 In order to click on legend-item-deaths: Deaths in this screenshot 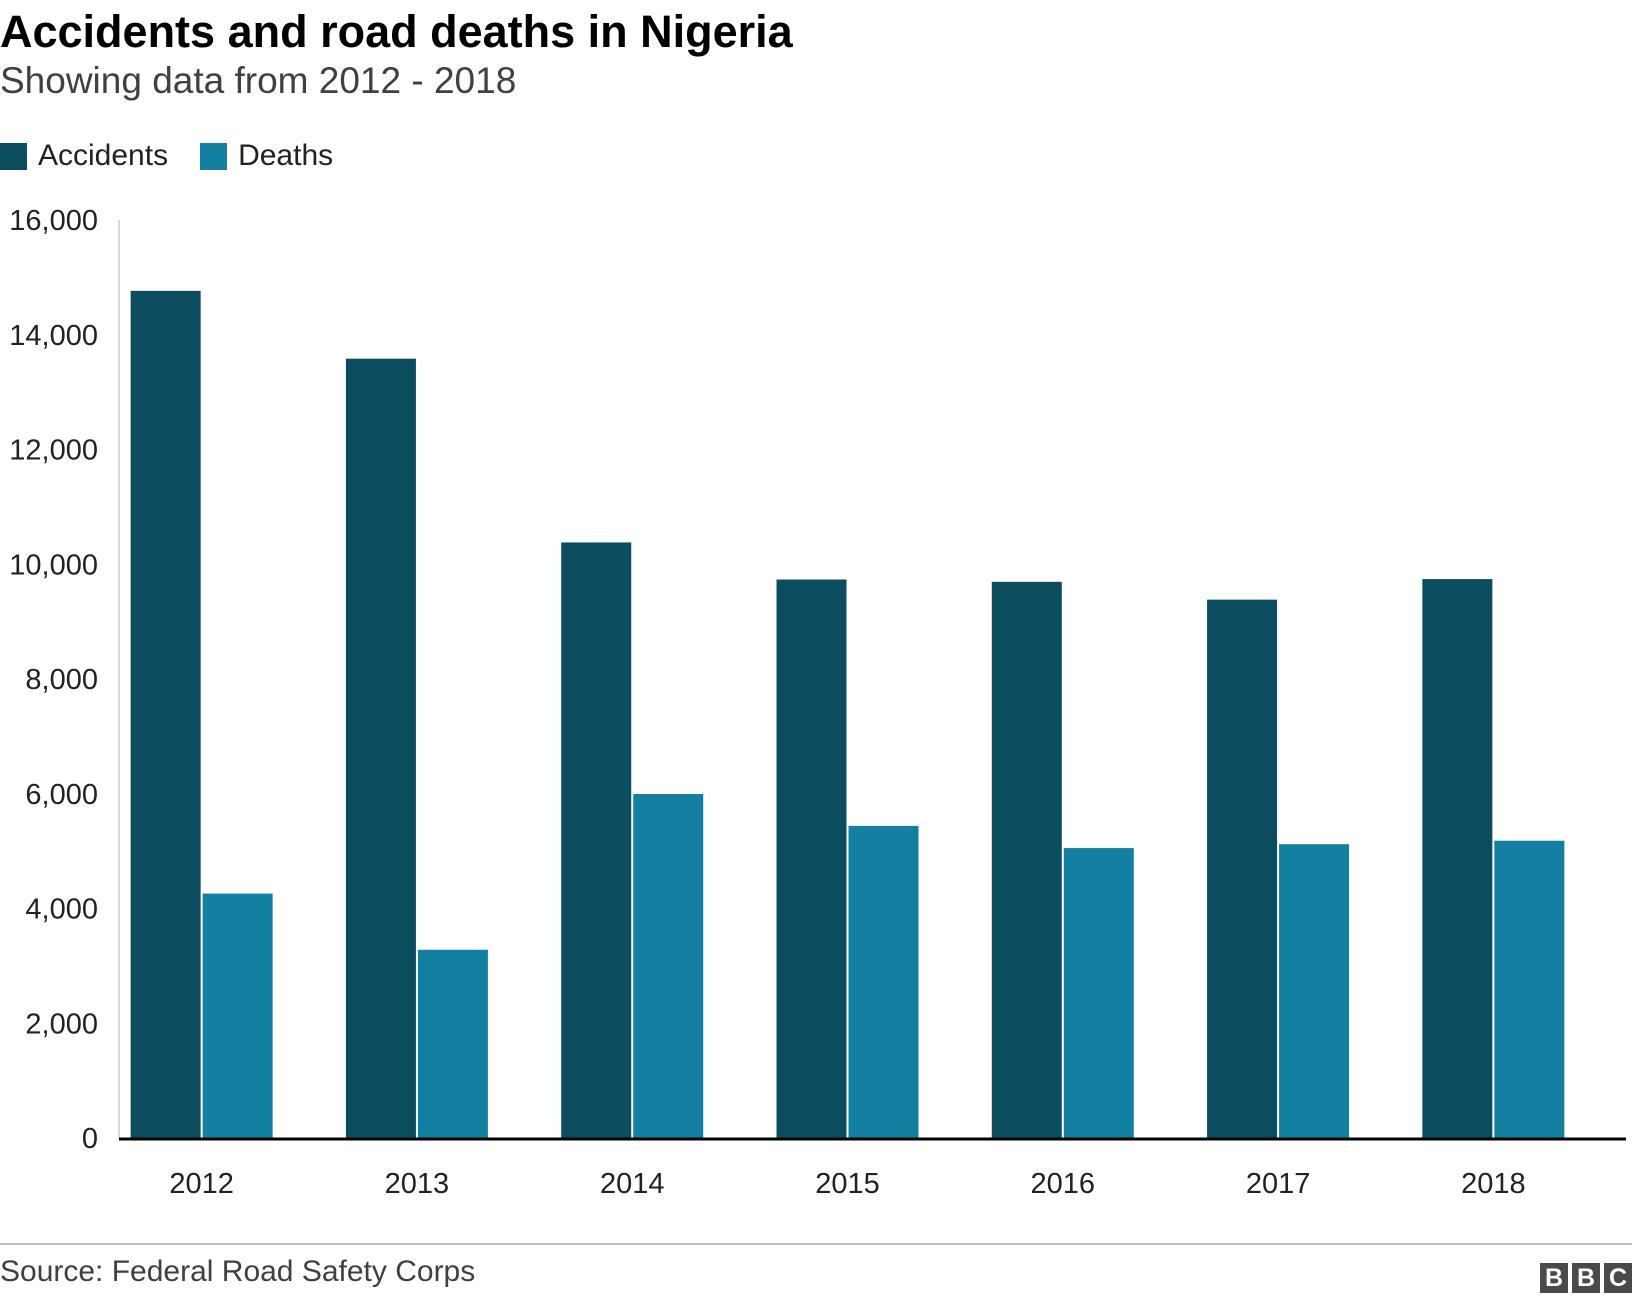, I will do `click(266, 156)`.